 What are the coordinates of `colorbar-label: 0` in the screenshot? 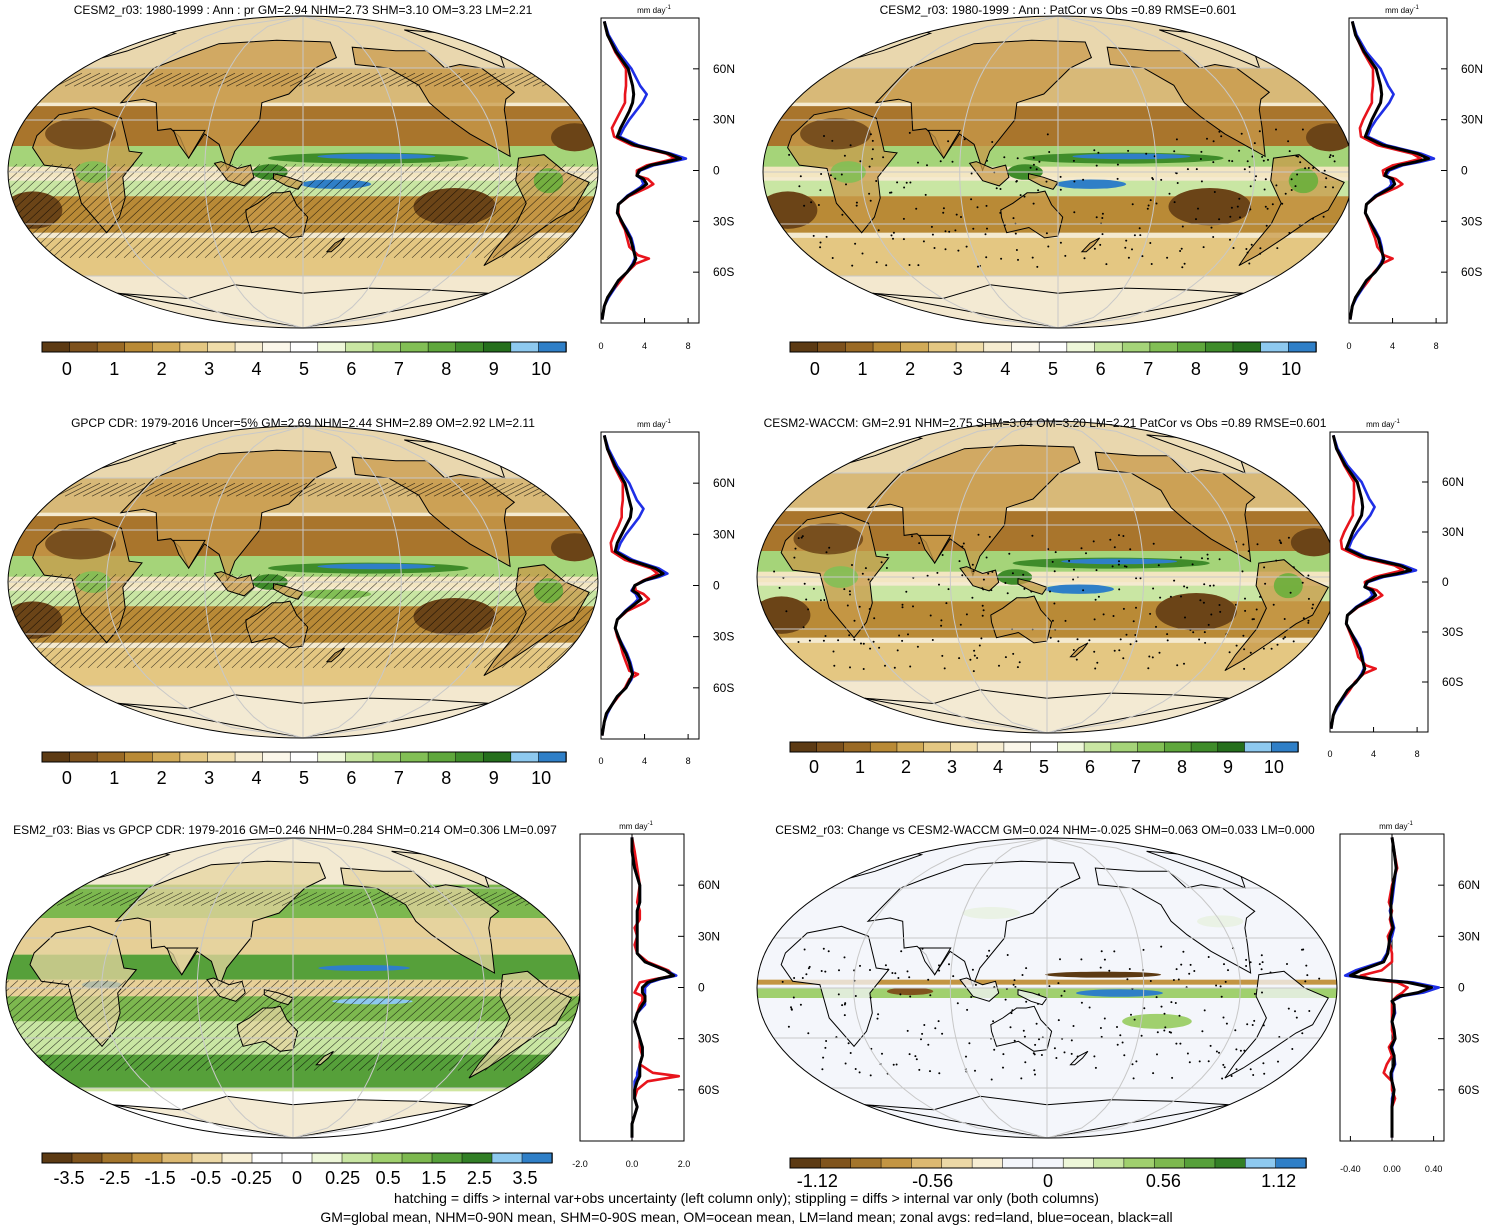 It's located at (814, 767).